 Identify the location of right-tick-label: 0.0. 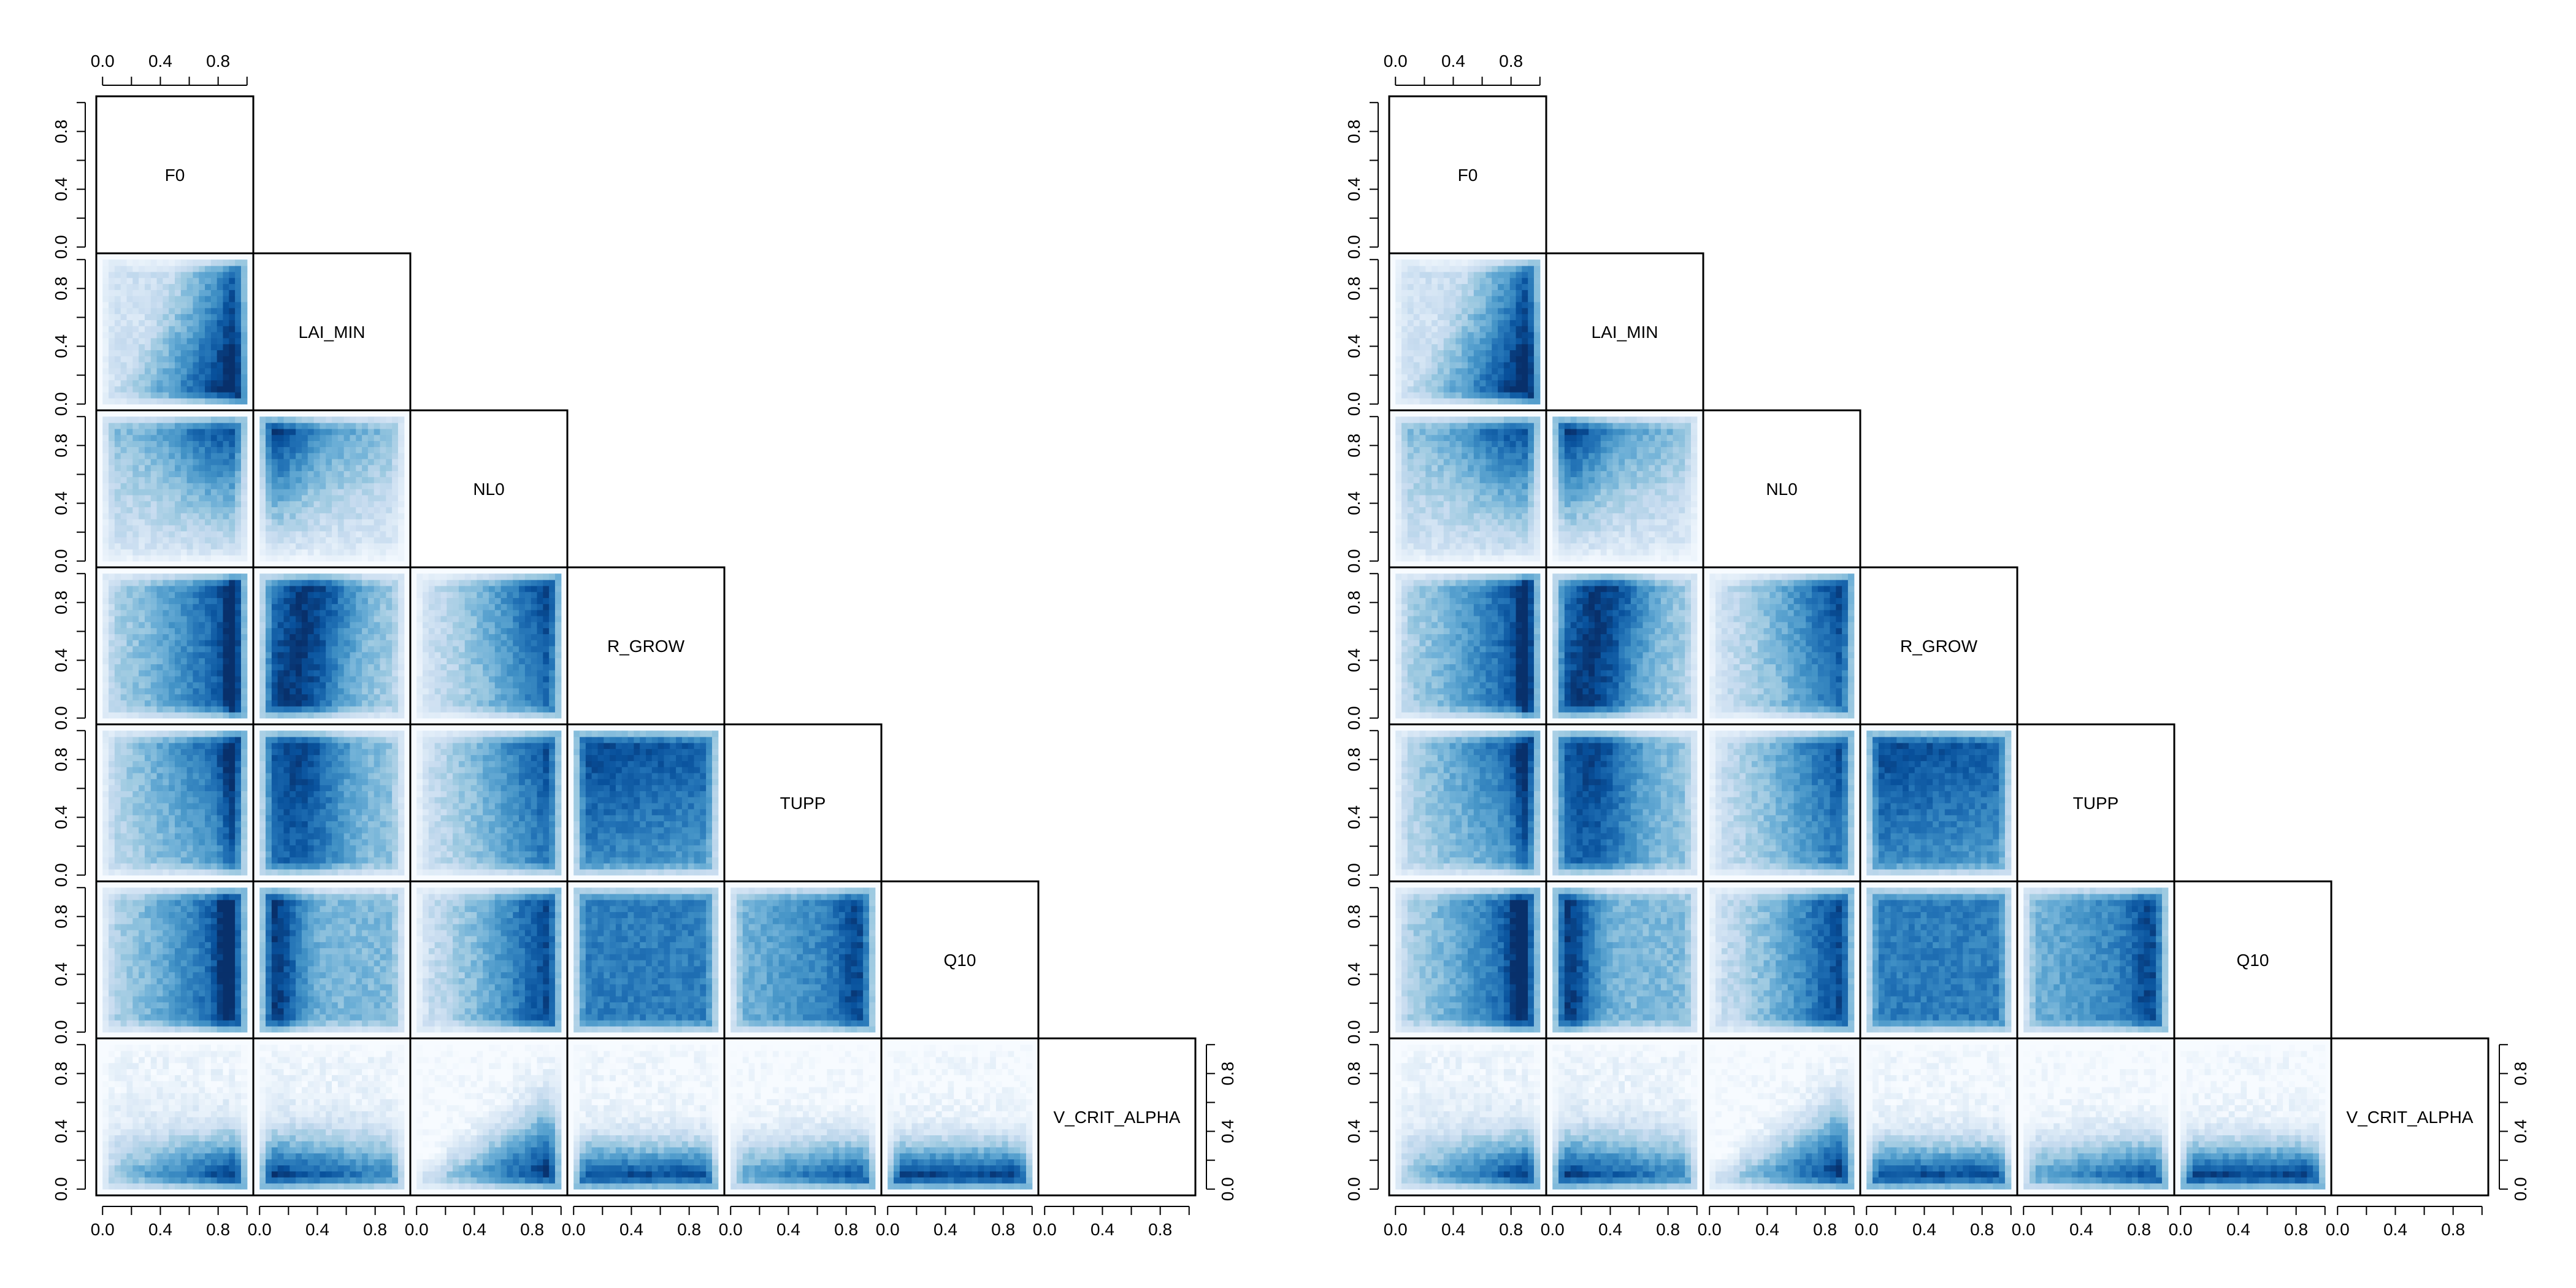
(1227, 1189).